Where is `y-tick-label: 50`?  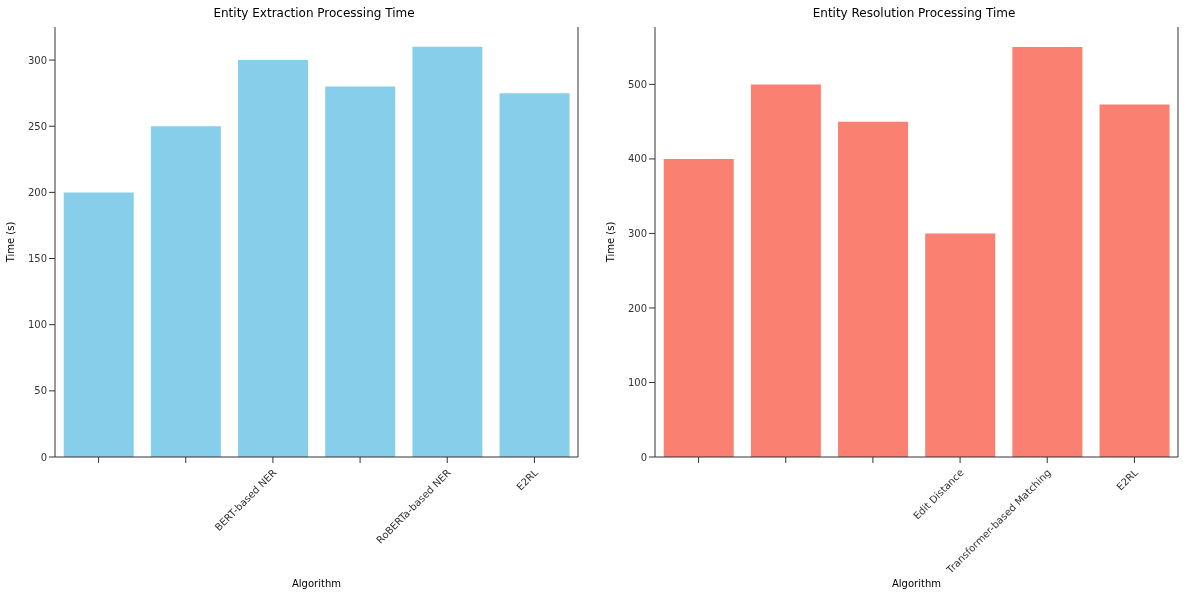 y-tick-label: 50 is located at coordinates (40, 391).